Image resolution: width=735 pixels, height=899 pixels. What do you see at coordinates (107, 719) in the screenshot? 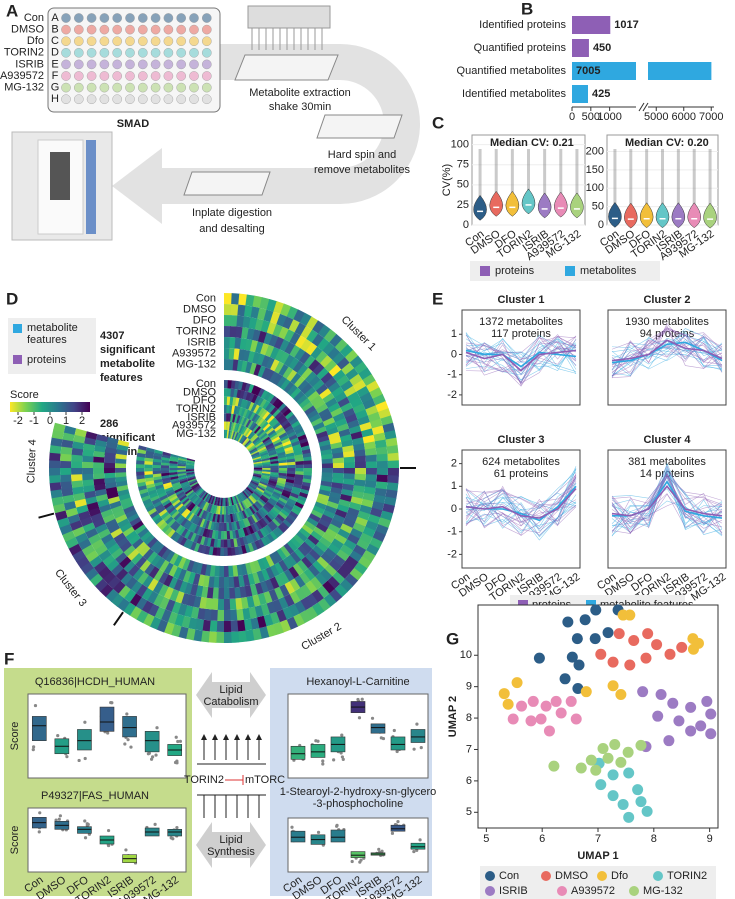
I see `box` at bounding box center [107, 719].